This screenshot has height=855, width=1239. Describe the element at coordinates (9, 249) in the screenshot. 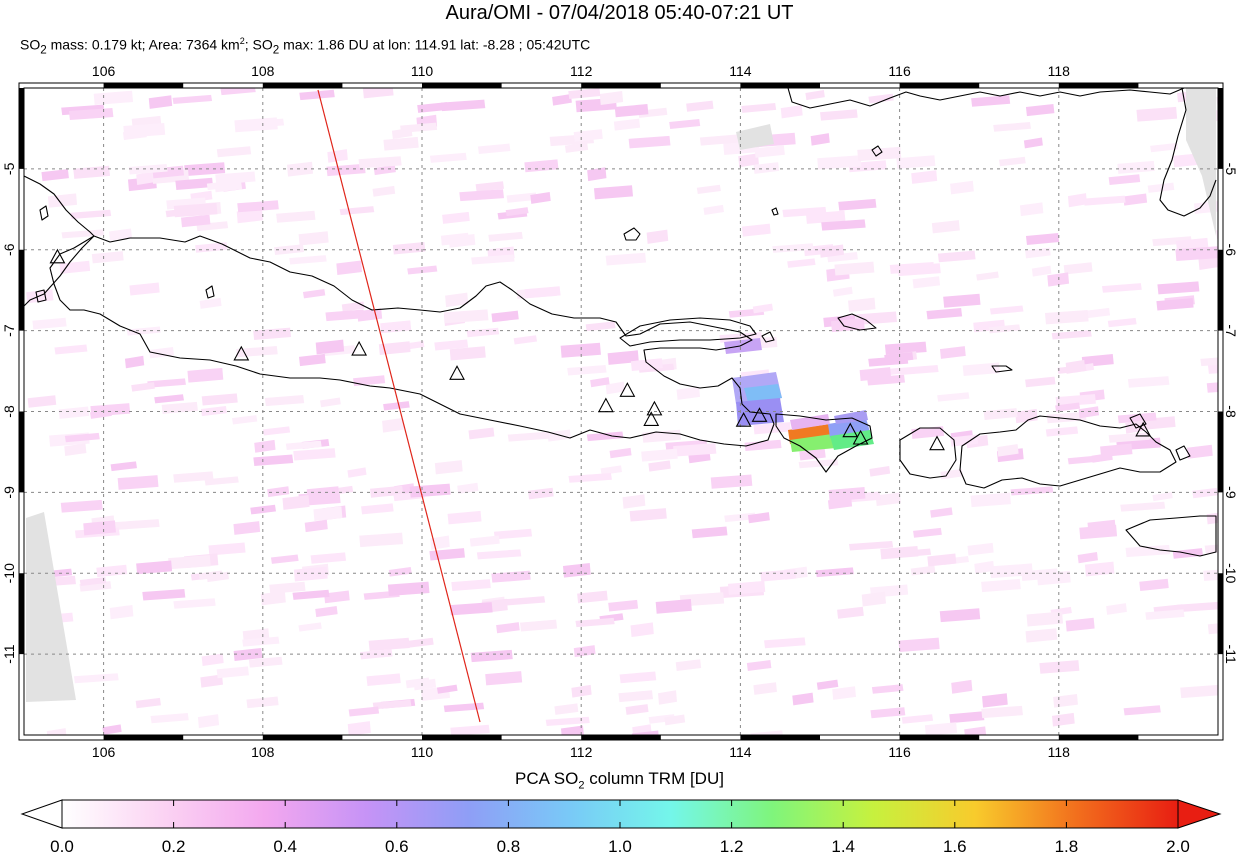

I see `lat-tick-label-left: -6` at that location.